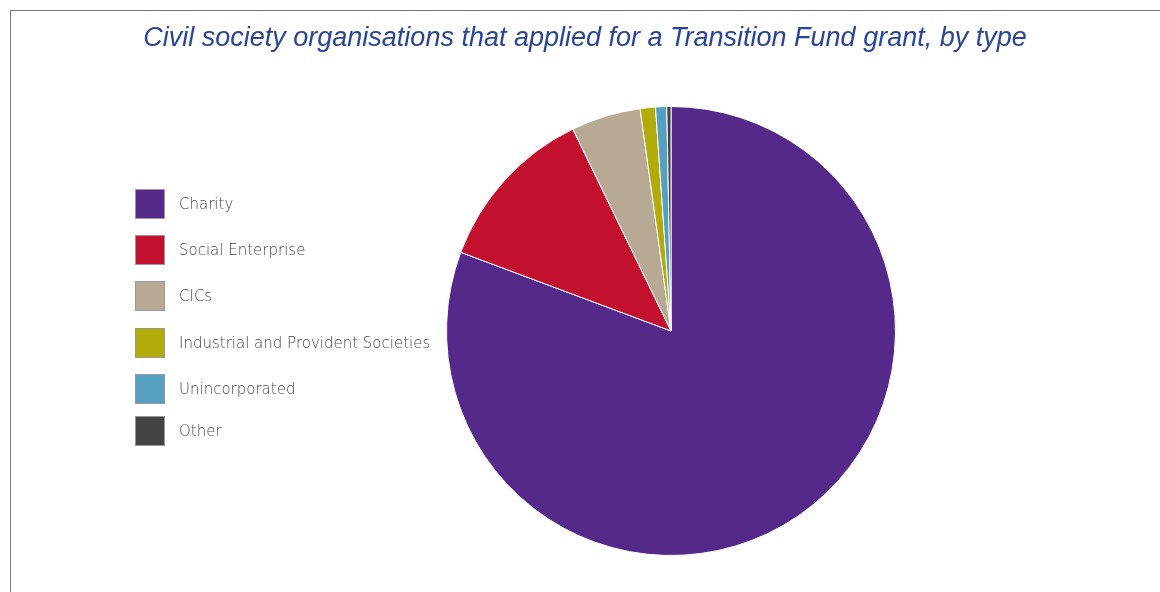  What do you see at coordinates (585, 37) in the screenshot?
I see `chart-title: Civil society organisations that applied for a Transition Fund grant, by type` at bounding box center [585, 37].